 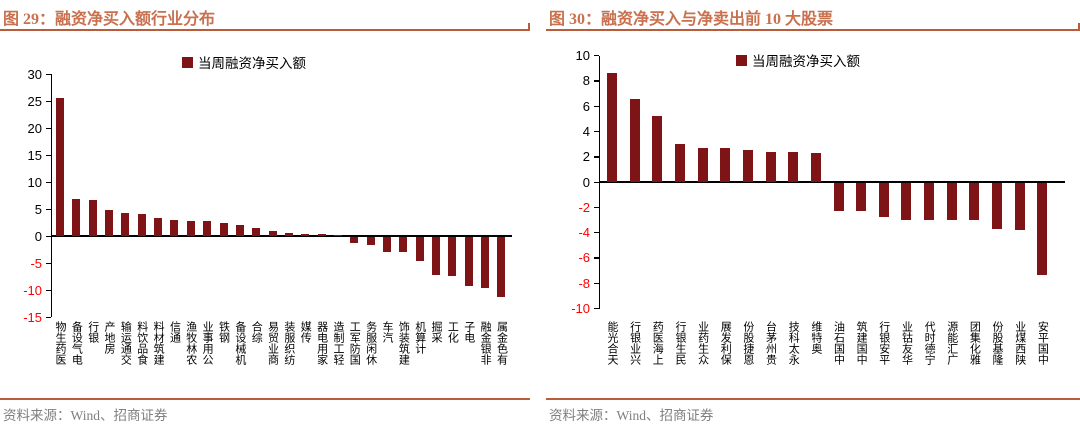 I want to click on bar-华友钴业, so click(x=906, y=201).